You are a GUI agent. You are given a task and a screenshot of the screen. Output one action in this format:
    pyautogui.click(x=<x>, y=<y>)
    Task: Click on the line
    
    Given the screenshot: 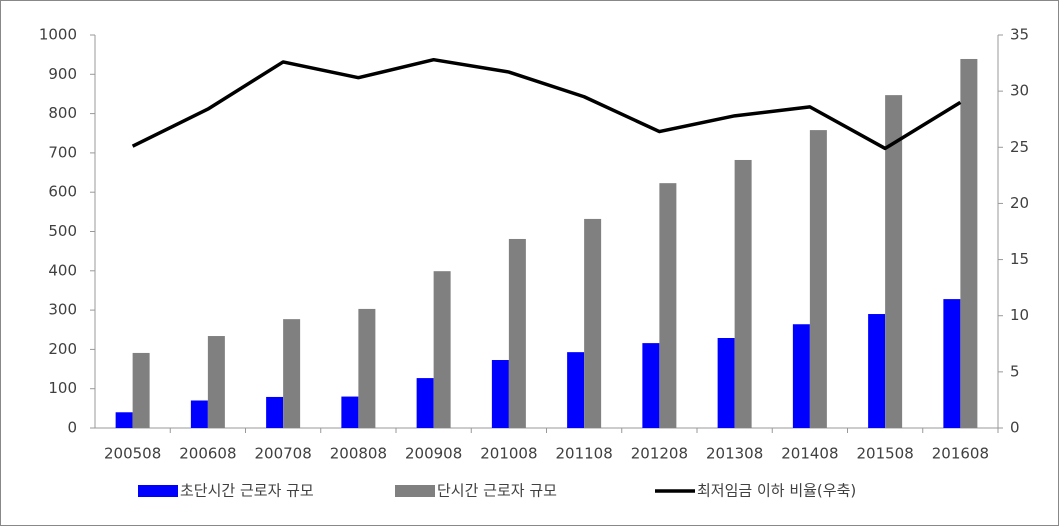 What is the action you would take?
    pyautogui.click(x=546, y=104)
    